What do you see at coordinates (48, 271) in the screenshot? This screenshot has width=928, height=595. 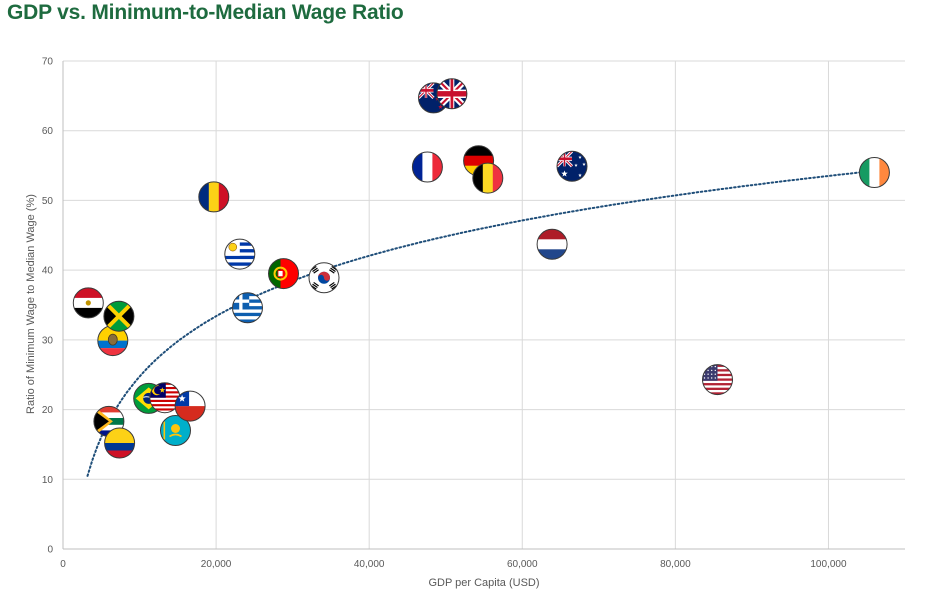 I see `y-tick-label: 40` at bounding box center [48, 271].